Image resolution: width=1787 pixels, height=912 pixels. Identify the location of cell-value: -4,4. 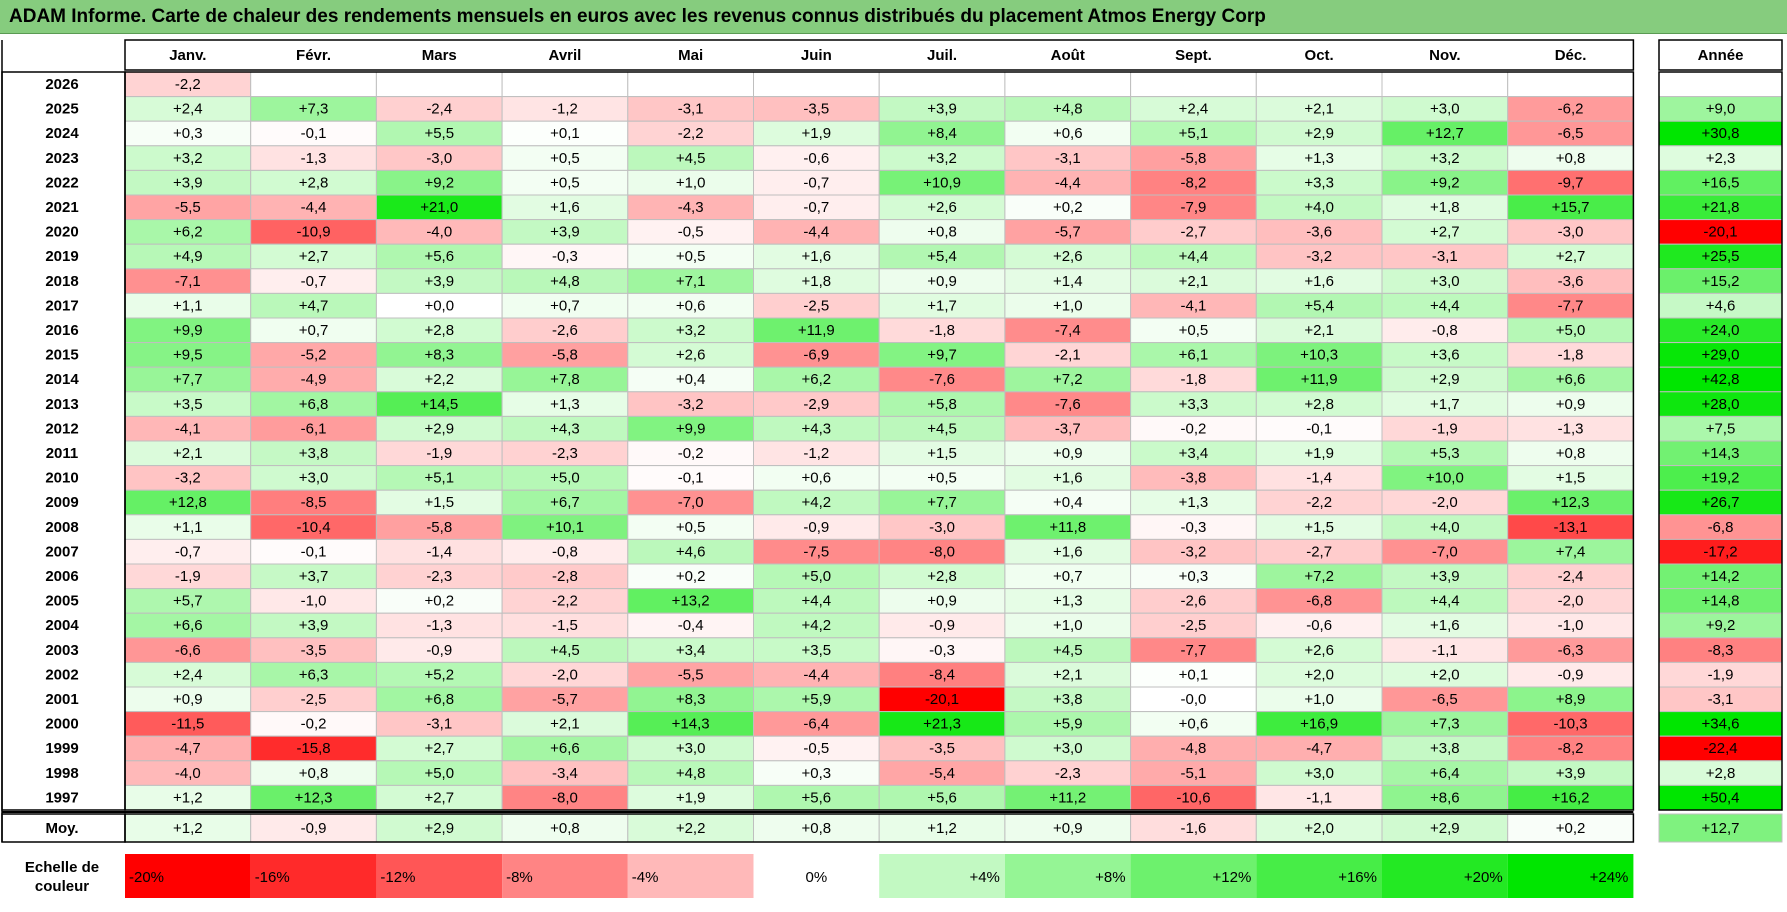
(816, 674).